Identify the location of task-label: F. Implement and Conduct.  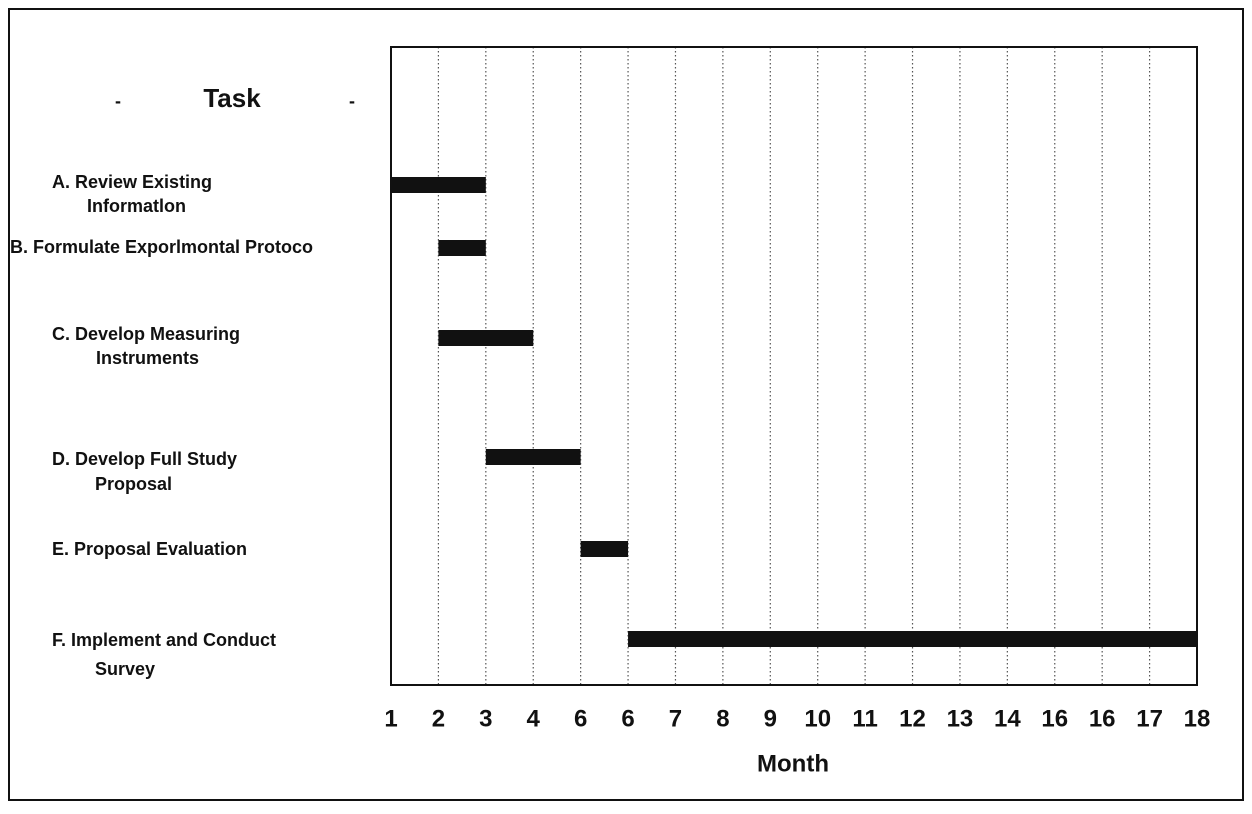
(164, 640).